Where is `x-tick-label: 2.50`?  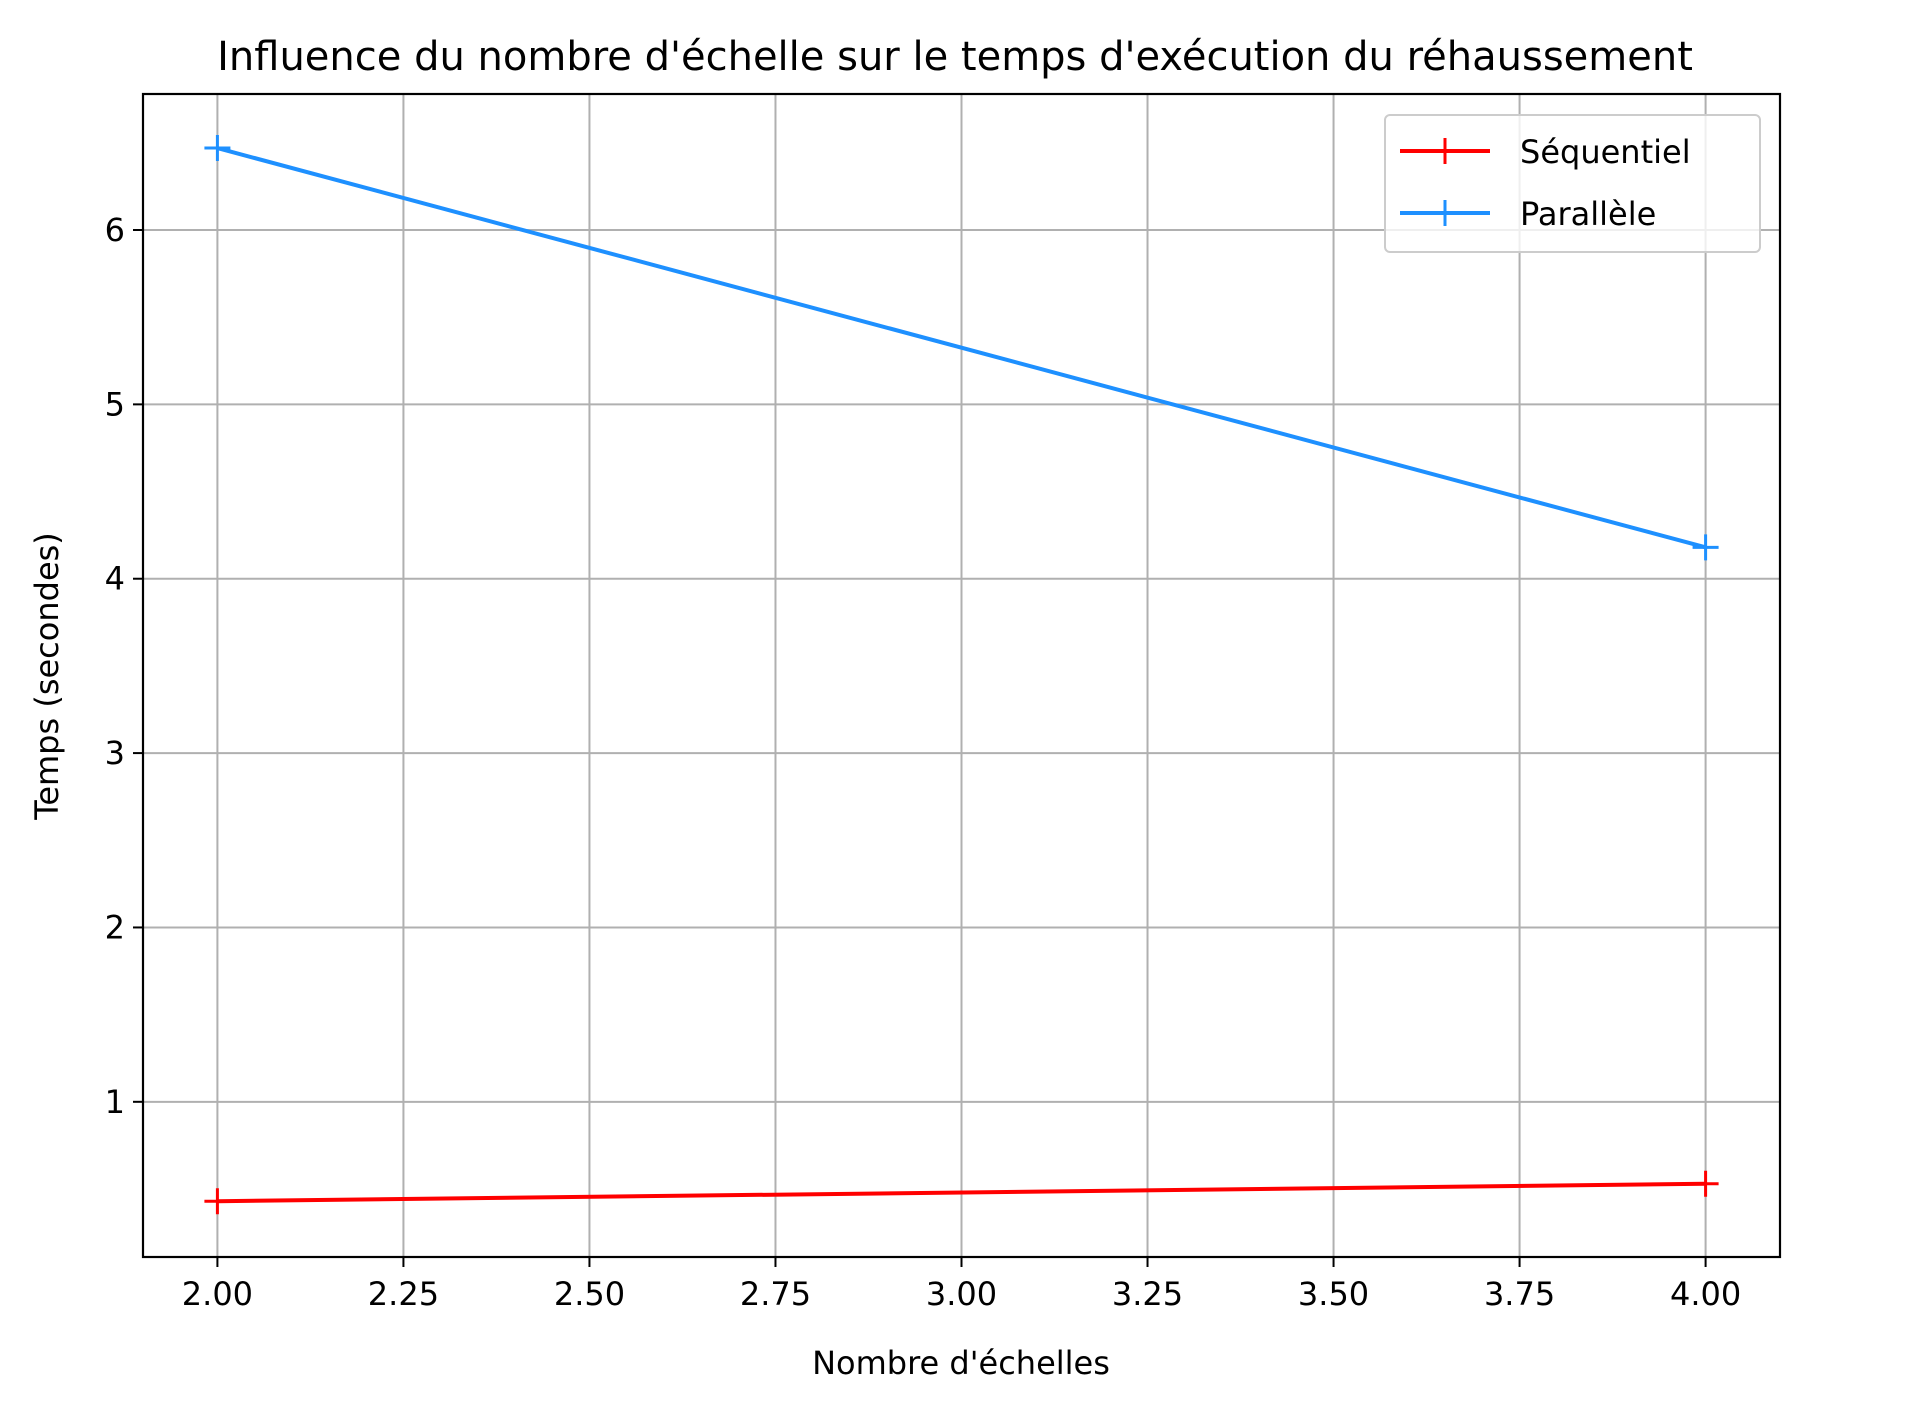
x-tick-label: 2.50 is located at coordinates (589, 1294).